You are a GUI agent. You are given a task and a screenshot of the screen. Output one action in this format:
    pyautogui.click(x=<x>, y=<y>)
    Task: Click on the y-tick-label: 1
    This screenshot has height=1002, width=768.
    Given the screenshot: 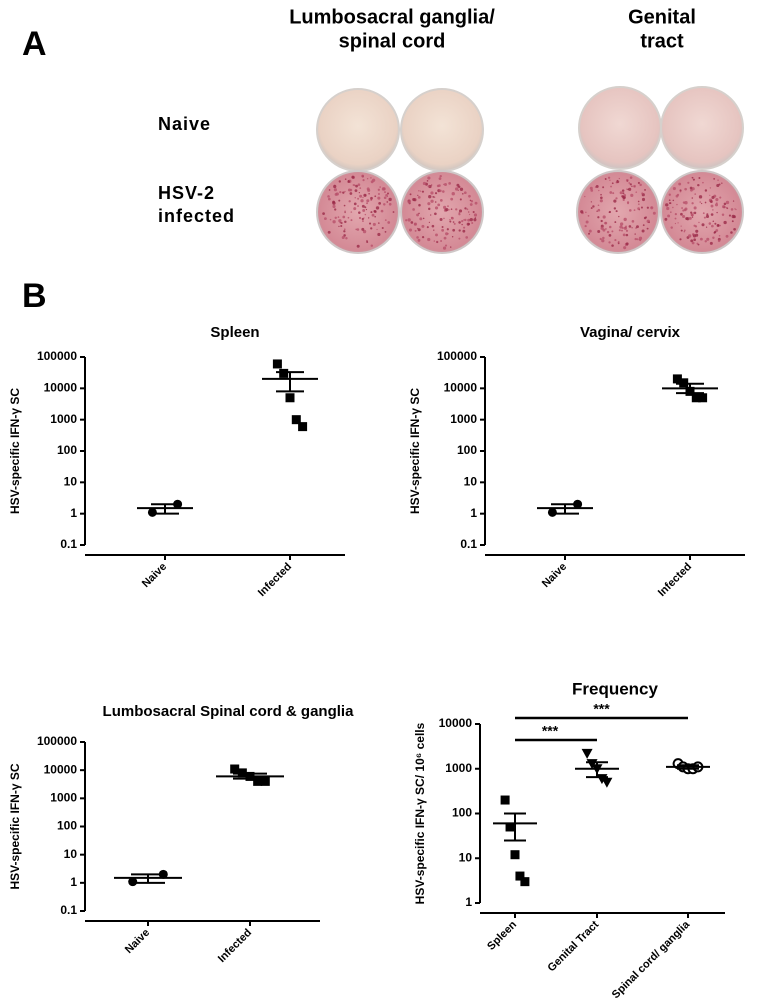 What is the action you would take?
    pyautogui.click(x=73, y=882)
    